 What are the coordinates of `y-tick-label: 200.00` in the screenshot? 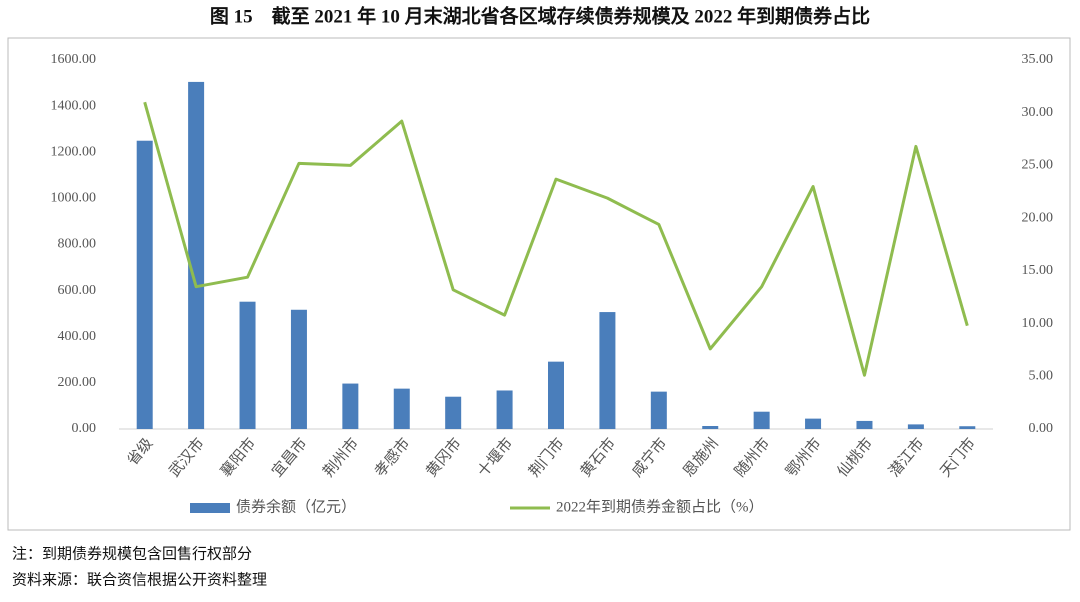 It's located at (77, 382).